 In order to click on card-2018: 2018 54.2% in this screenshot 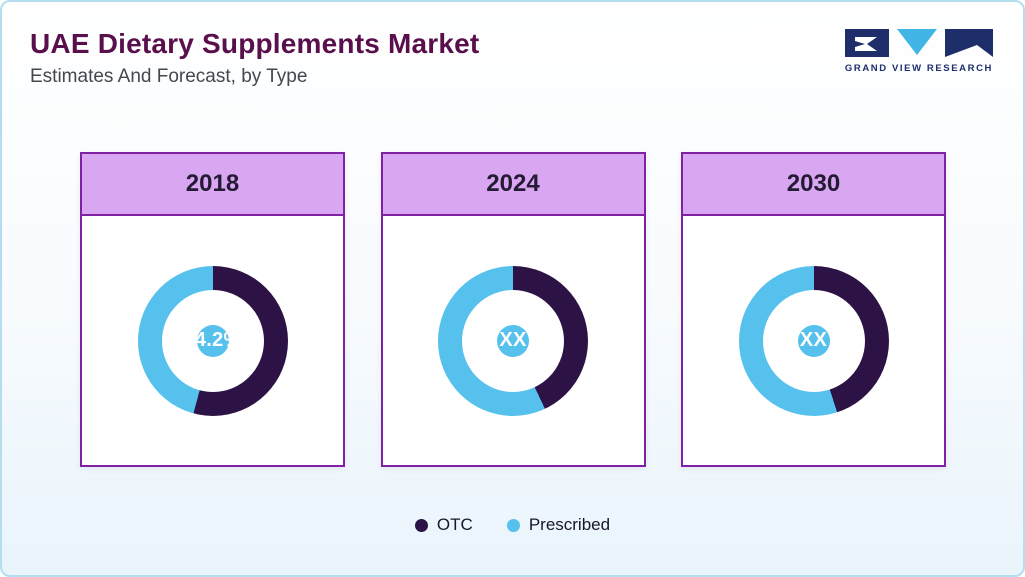, I will do `click(212, 309)`.